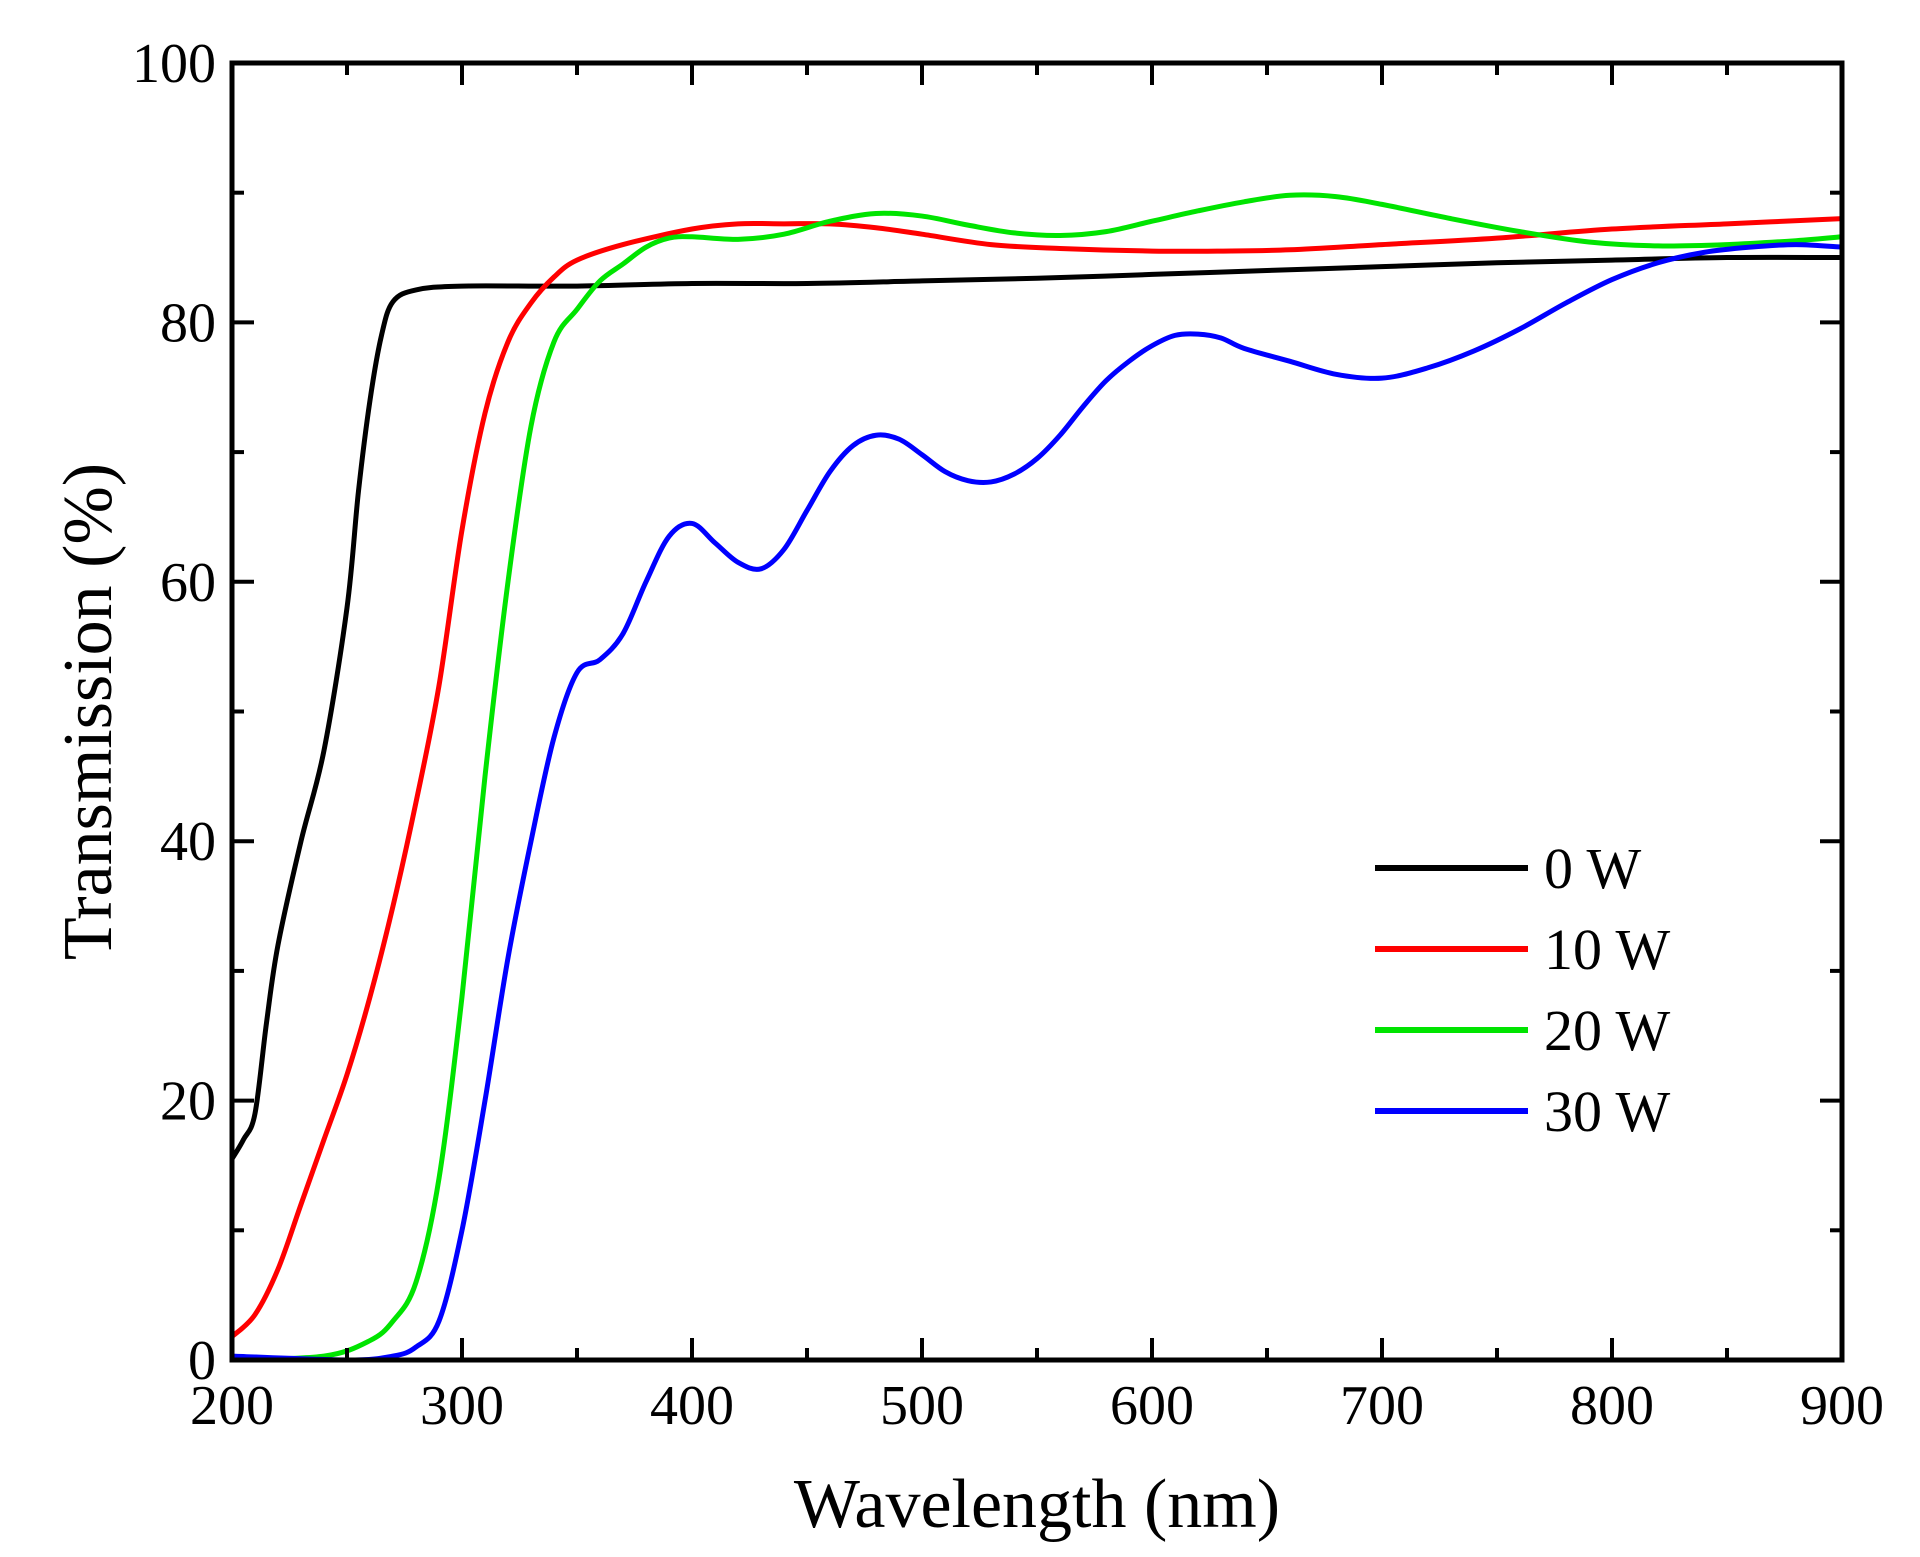 Image resolution: width=1920 pixels, height=1557 pixels. Describe the element at coordinates (188, 583) in the screenshot. I see `y-tick-label: 60` at that location.